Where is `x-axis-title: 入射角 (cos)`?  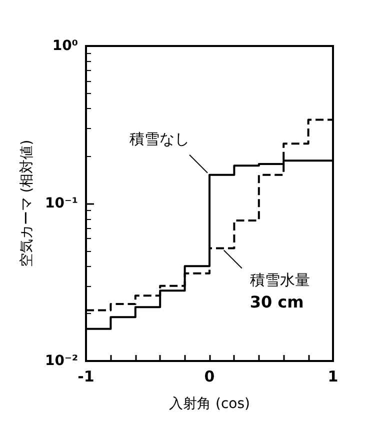
x-axis-title: 入射角 (cos) is located at coordinates (209, 404).